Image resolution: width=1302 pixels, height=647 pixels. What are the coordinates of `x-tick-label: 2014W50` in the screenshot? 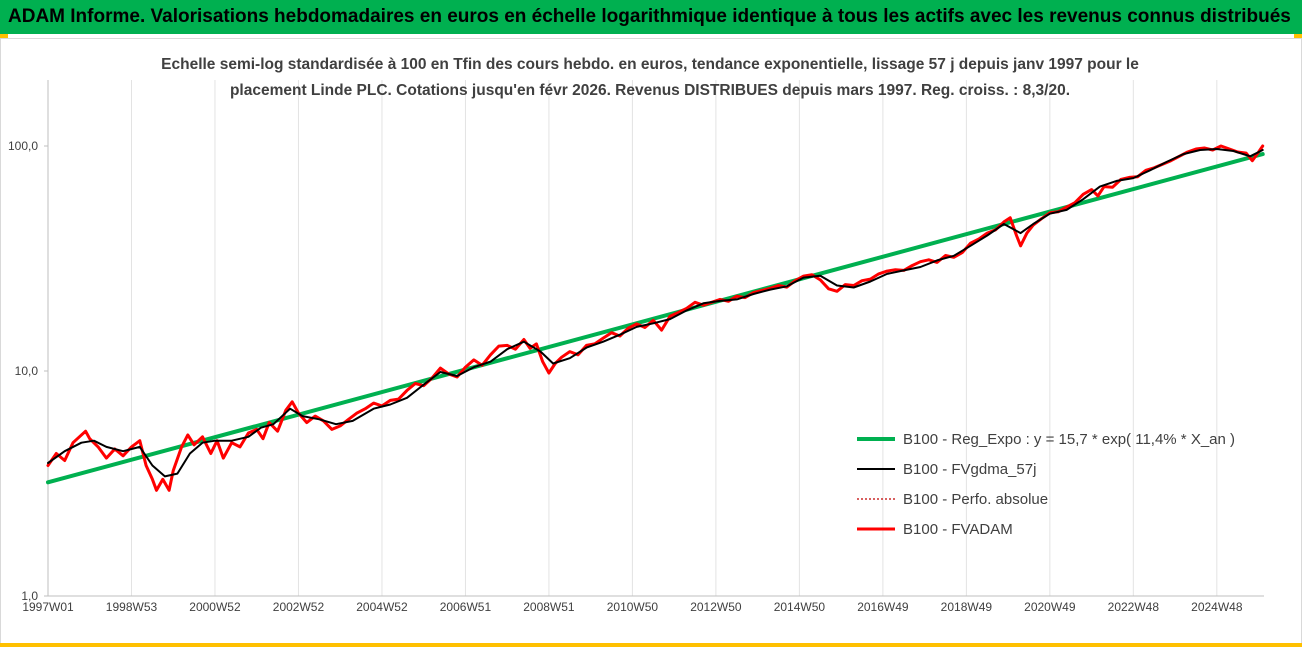 It's located at (800, 607).